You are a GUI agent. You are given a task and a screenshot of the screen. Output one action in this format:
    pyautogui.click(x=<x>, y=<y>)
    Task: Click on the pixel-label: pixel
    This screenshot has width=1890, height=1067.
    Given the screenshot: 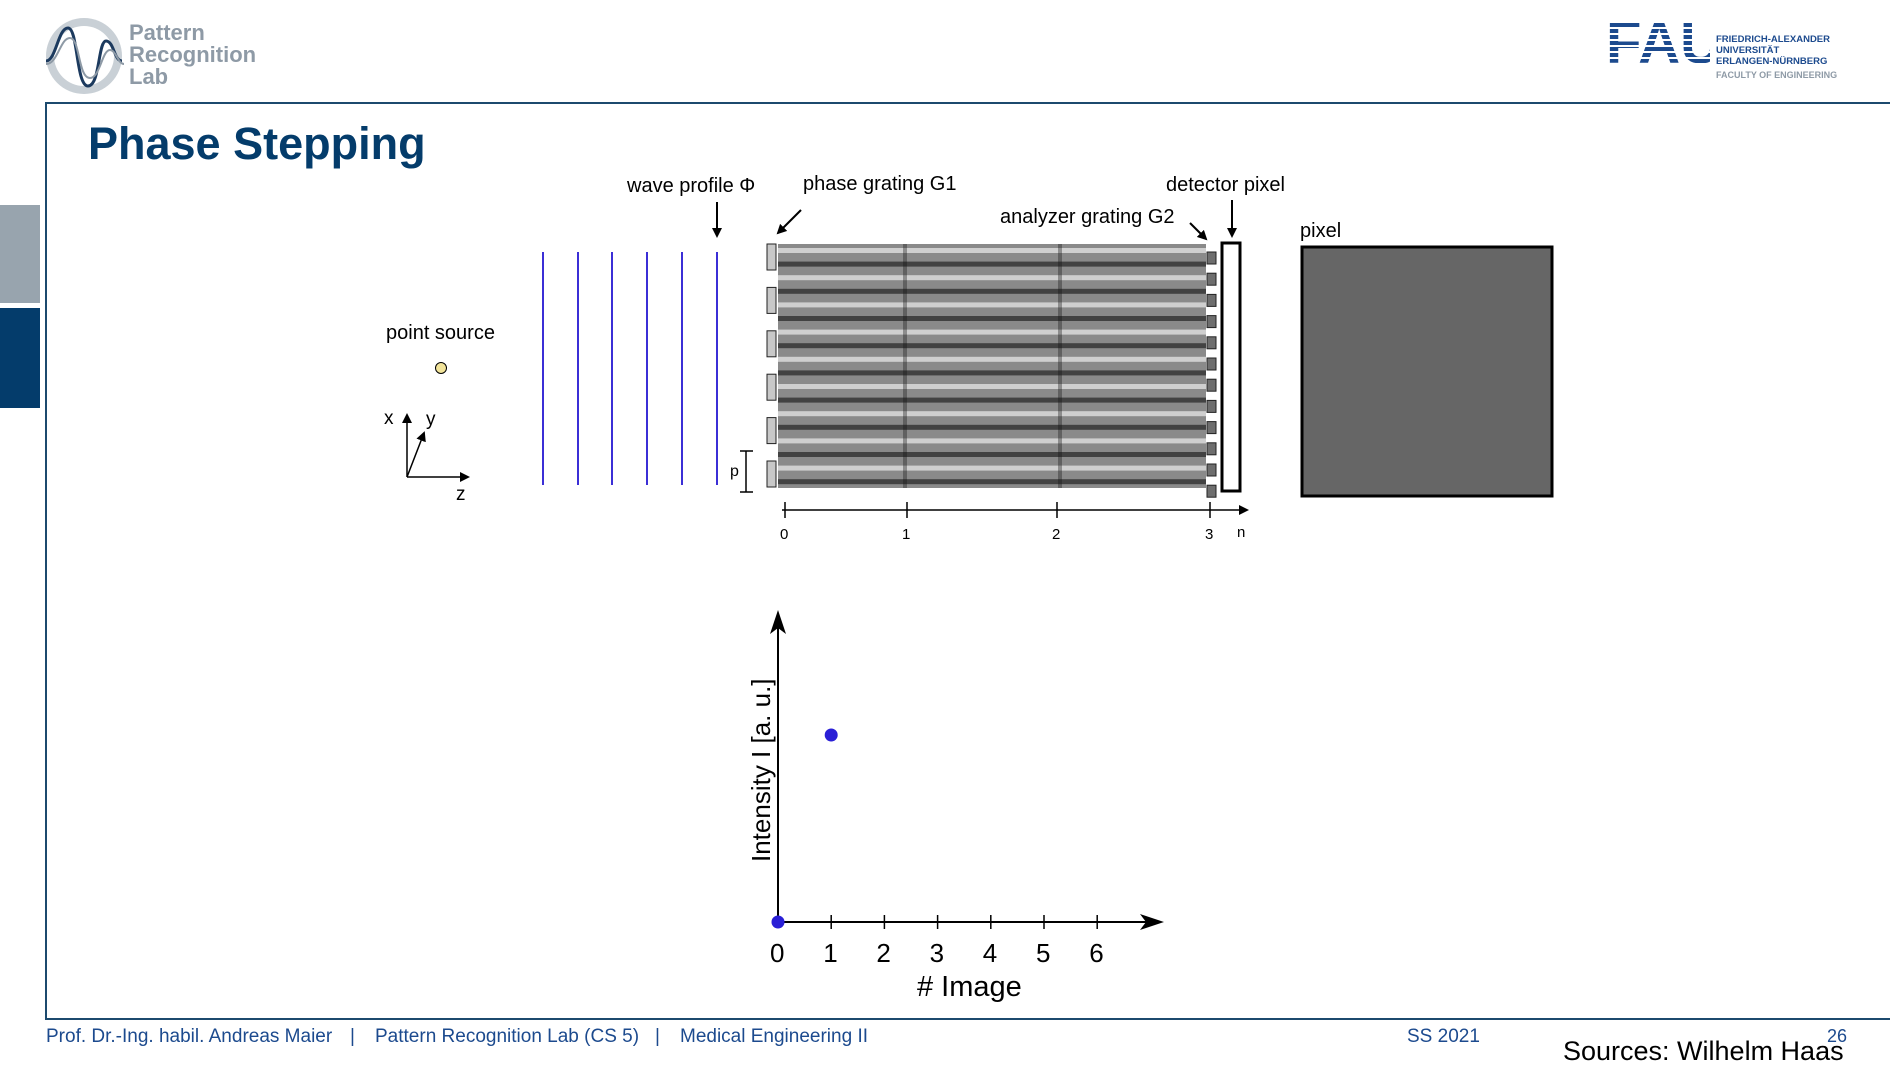 What is the action you would take?
    pyautogui.click(x=1320, y=231)
    